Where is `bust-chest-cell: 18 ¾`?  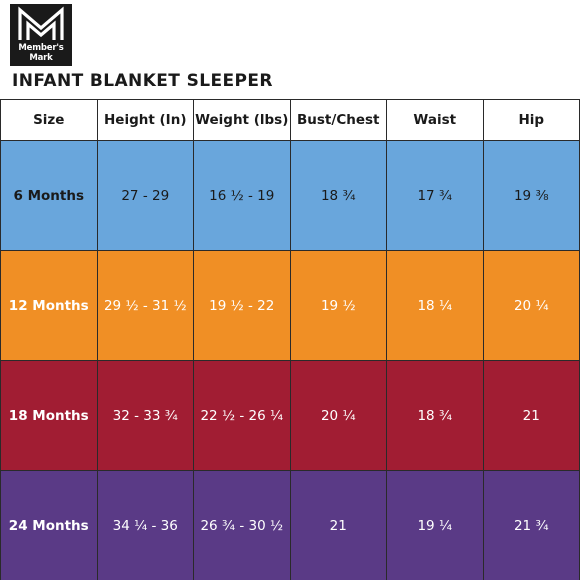 bust-chest-cell: 18 ¾ is located at coordinates (338, 195).